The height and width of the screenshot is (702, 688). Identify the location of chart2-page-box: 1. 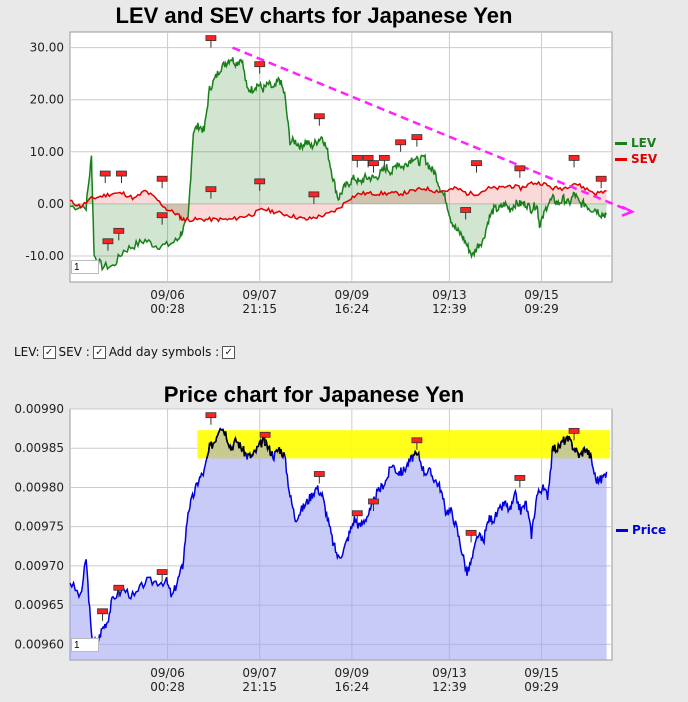
(85, 645).